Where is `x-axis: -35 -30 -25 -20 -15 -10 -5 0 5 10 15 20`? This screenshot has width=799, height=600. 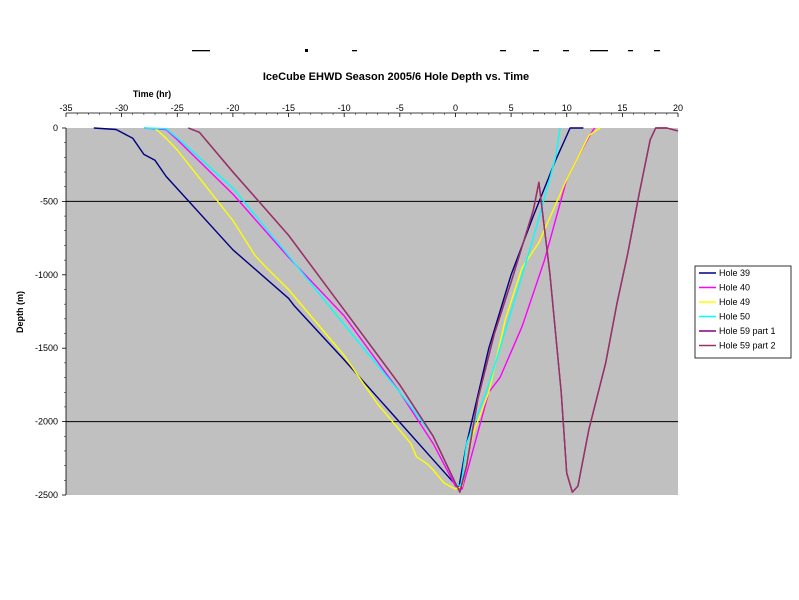 x-axis: -35 -30 -25 -20 -15 -10 -5 0 5 10 15 20 is located at coordinates (371, 110).